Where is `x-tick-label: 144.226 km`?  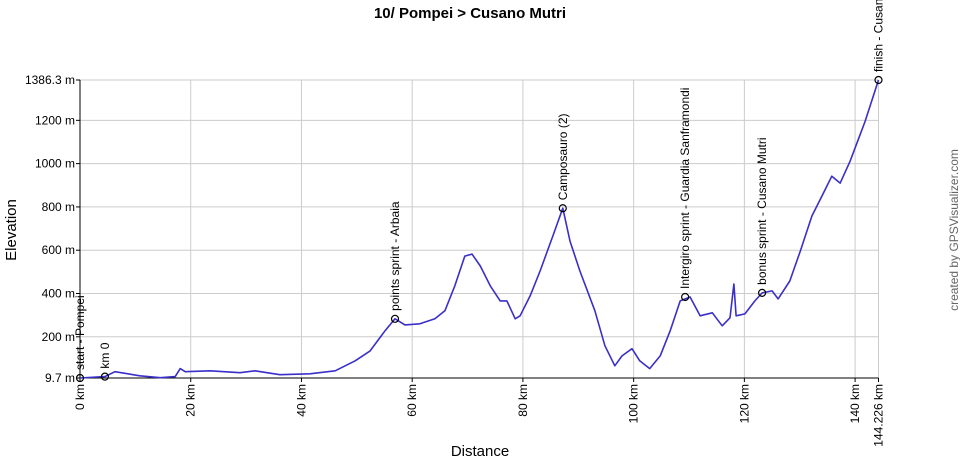
x-tick-label: 144.226 km is located at coordinates (879, 415).